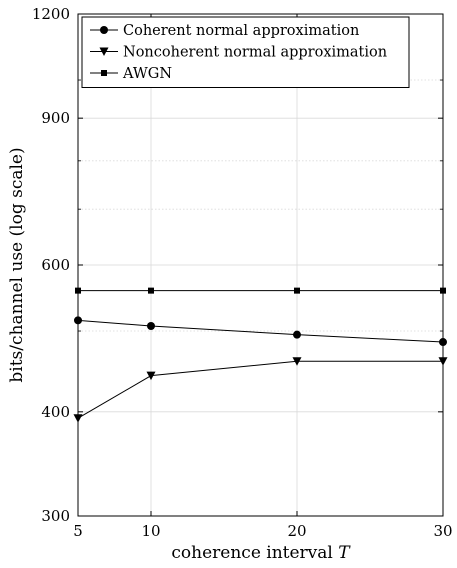  What do you see at coordinates (442, 531) in the screenshot?
I see `x-tick-label: 30` at bounding box center [442, 531].